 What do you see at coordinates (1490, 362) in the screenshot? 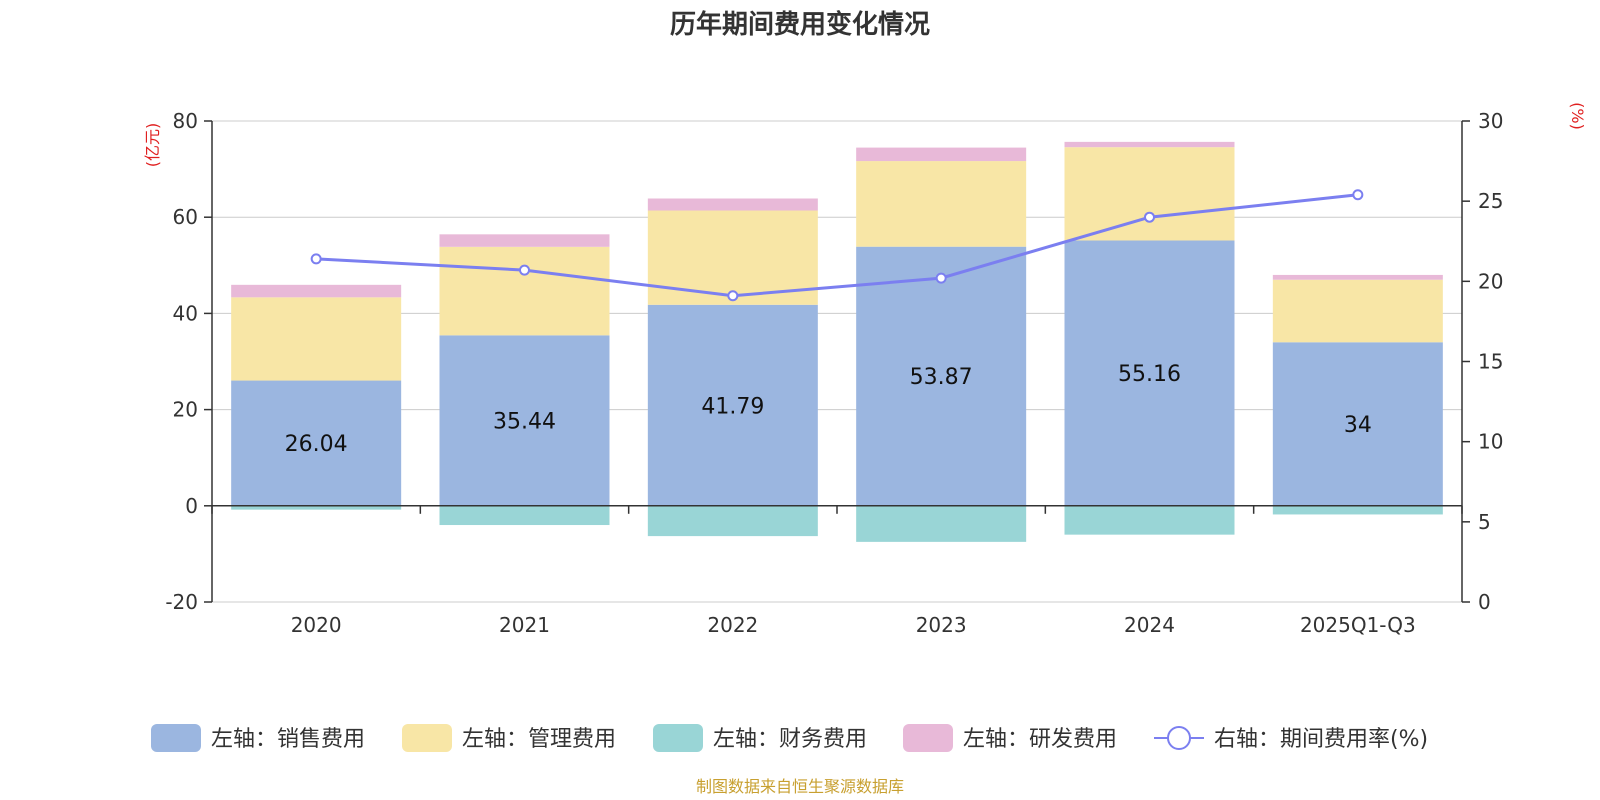
I see `right-tick-label: 15` at bounding box center [1490, 362].